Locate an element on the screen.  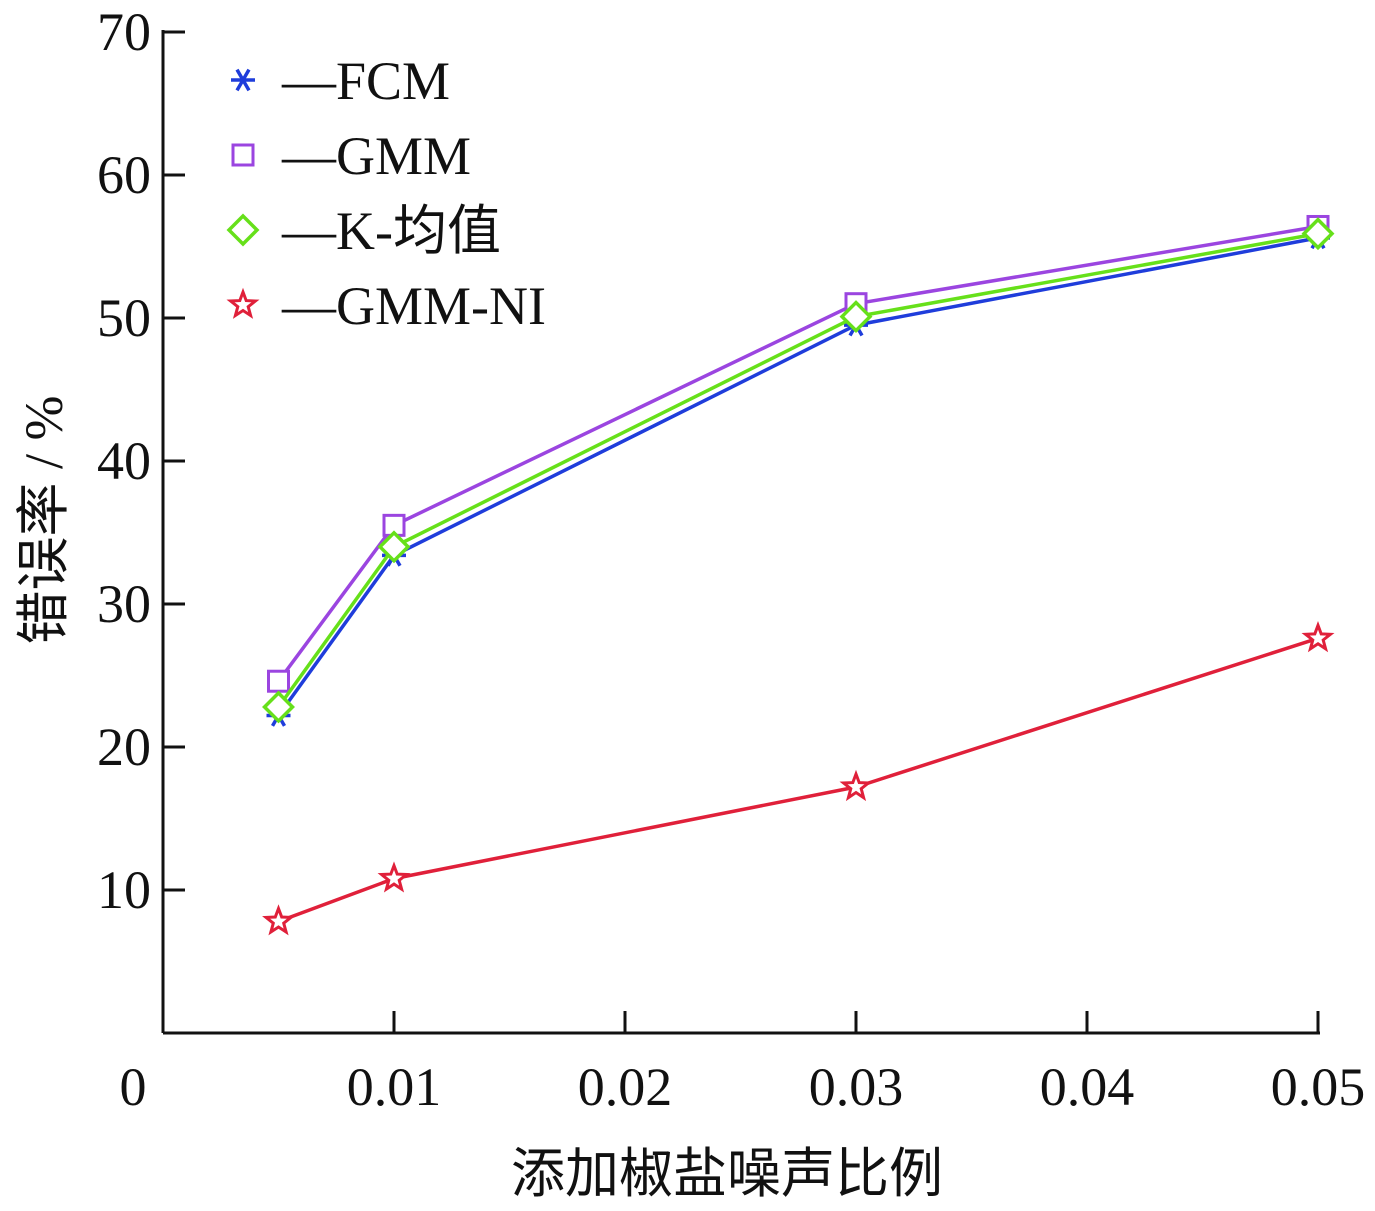
legend-label: —GMM is located at coordinates (376, 156).